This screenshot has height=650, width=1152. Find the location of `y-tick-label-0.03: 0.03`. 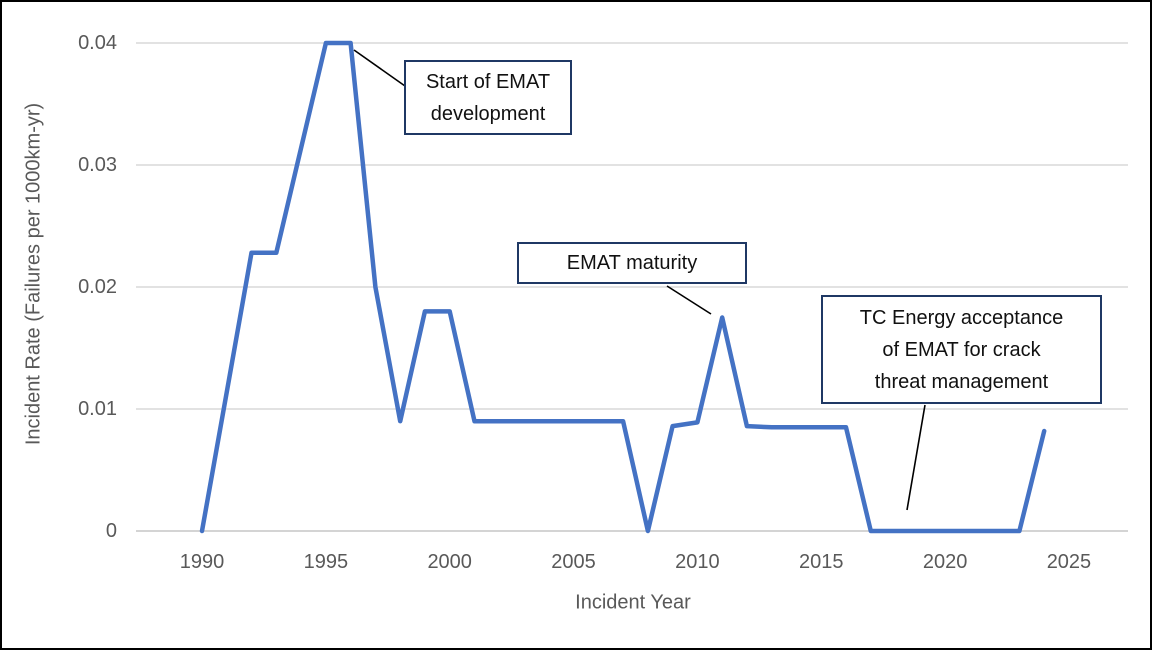

y-tick-label-0.03: 0.03 is located at coordinates (97, 165).